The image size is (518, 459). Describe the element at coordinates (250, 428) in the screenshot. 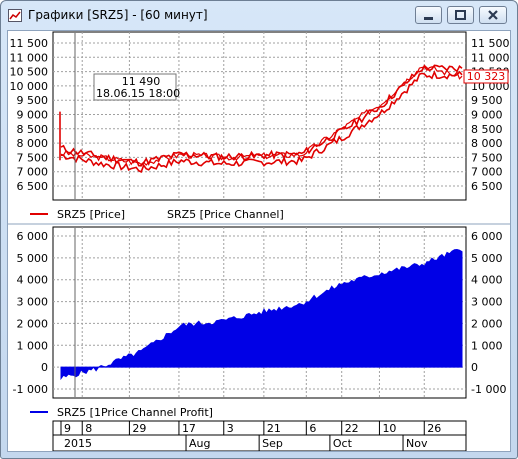

I see `time-axis-days: 9 8 29 17 3 21 6 22 10 26` at that location.